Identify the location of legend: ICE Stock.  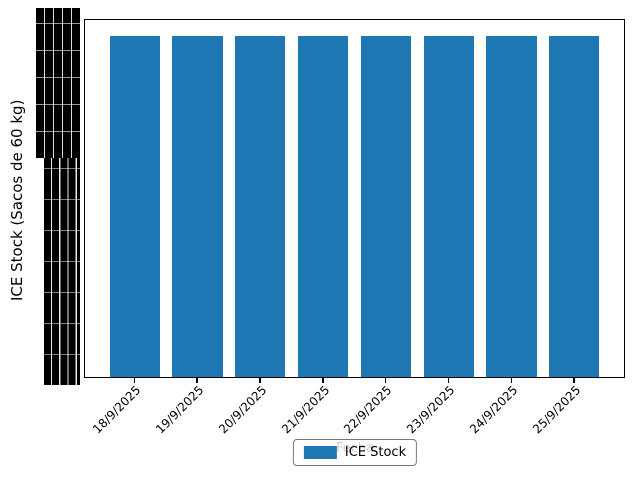
(355, 452).